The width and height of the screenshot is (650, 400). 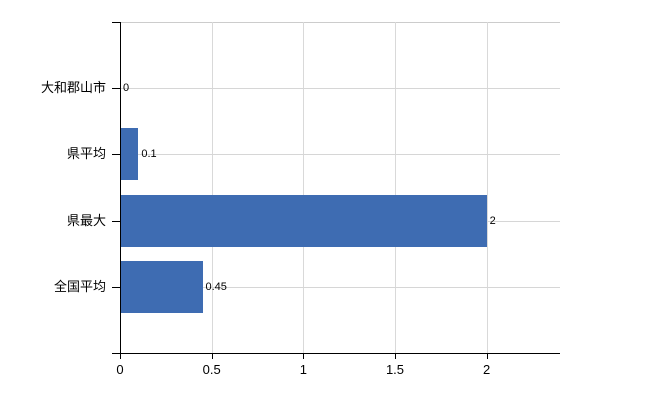 What do you see at coordinates (86, 154) in the screenshot?
I see `category-label: 県平均` at bounding box center [86, 154].